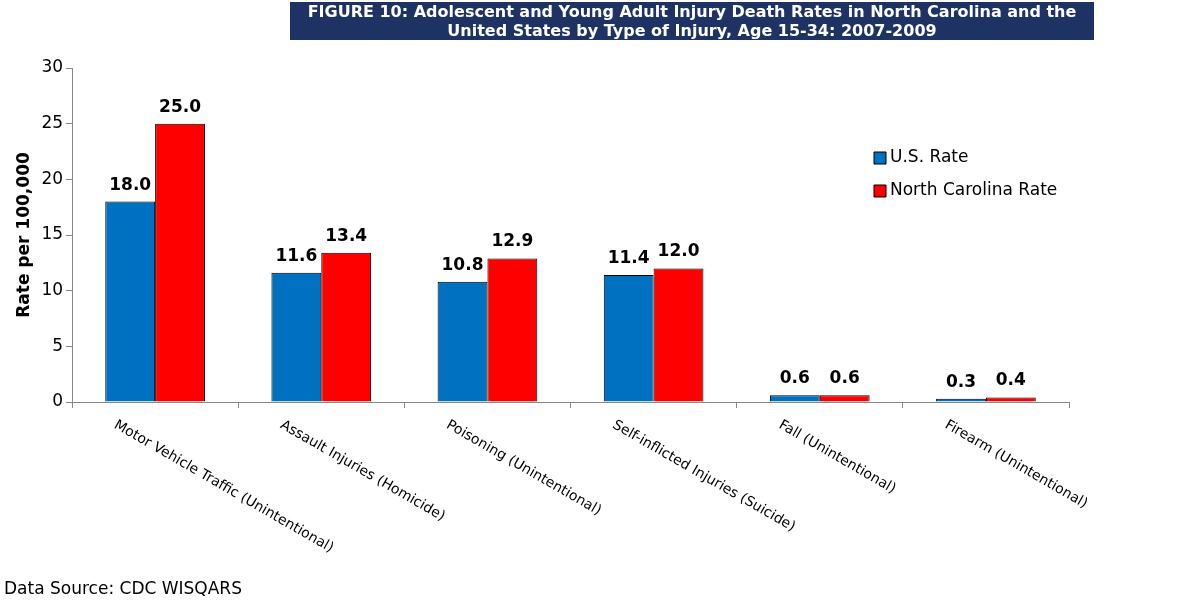 The image size is (1179, 600). I want to click on y-tick-label: 0, so click(58, 400).